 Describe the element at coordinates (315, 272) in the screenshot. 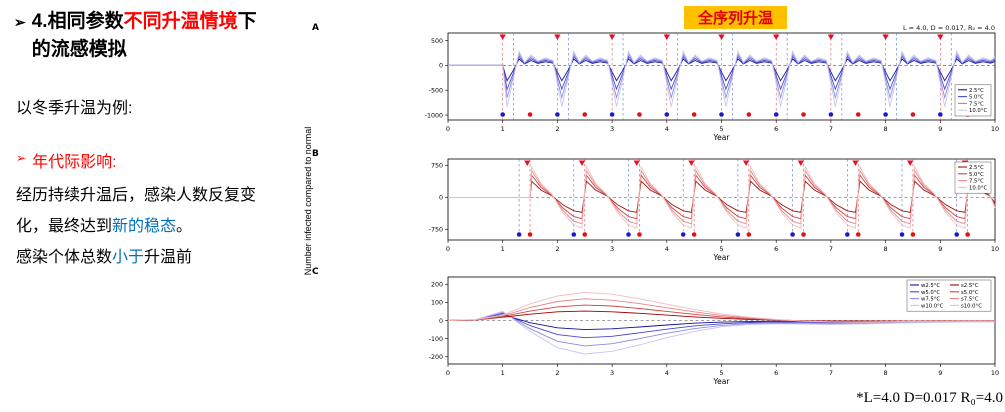

I see `panel-letter: C` at that location.